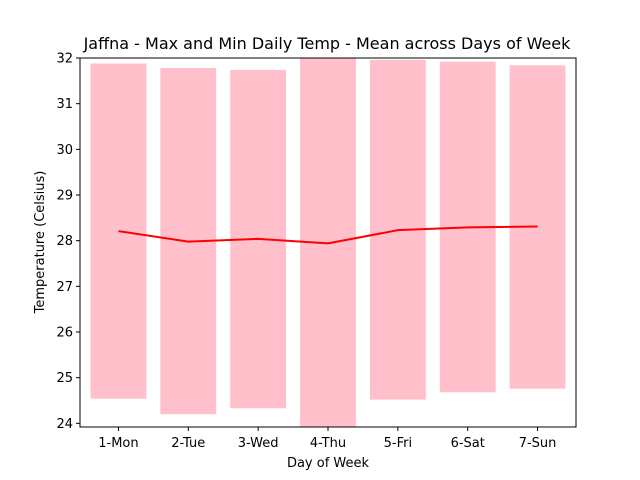 The height and width of the screenshot is (480, 640). What do you see at coordinates (64, 424) in the screenshot?
I see `y-tick-label: 24` at bounding box center [64, 424].